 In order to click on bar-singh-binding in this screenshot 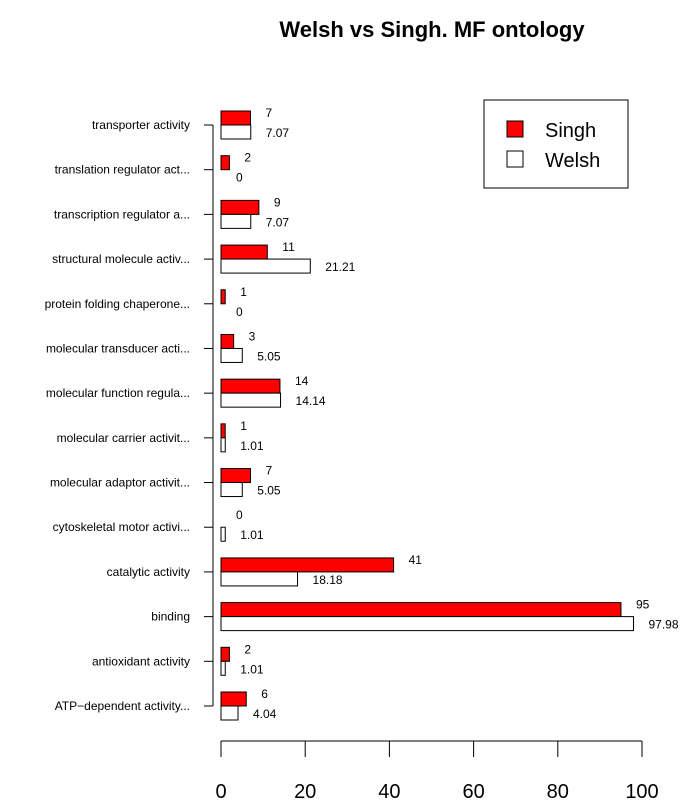, I will do `click(421, 610)`.